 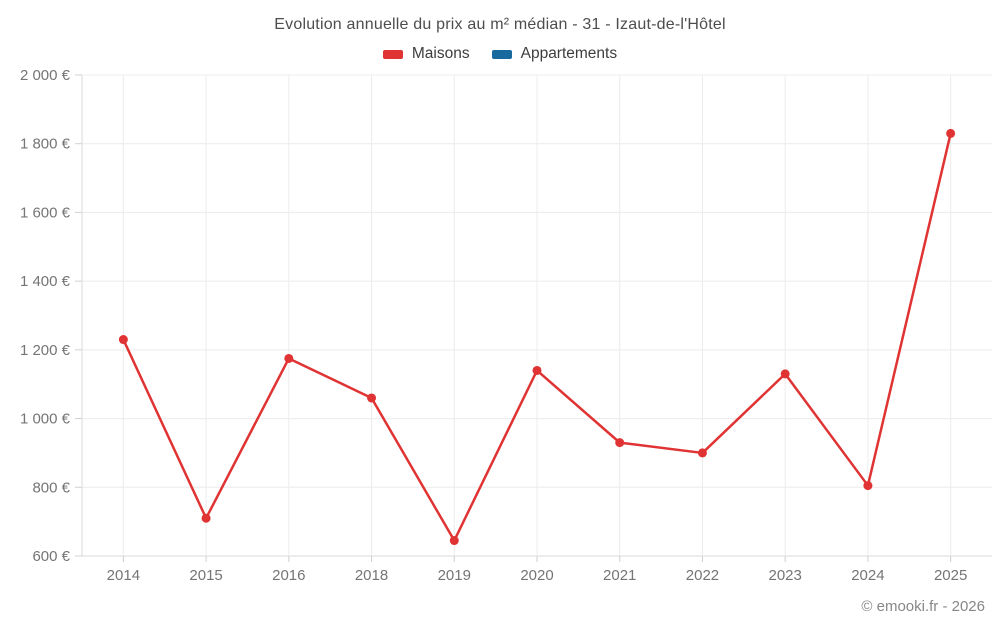 What do you see at coordinates (289, 358) in the screenshot?
I see `data-point-maisons-2016` at bounding box center [289, 358].